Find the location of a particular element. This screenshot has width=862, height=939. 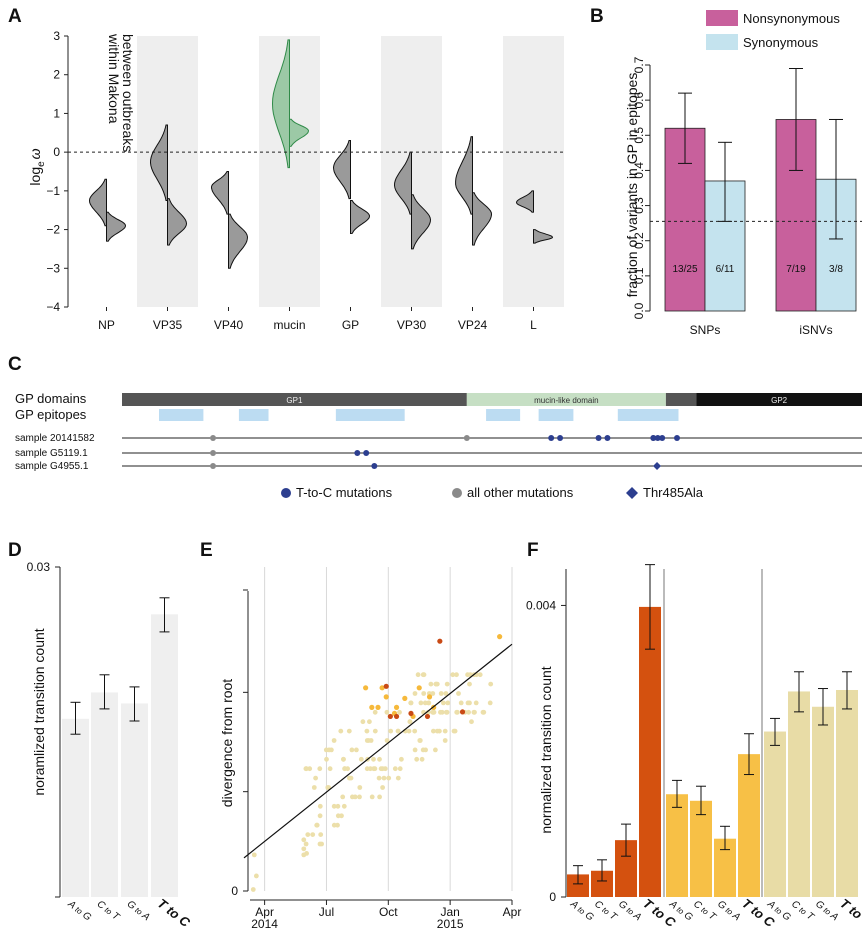

annotation-within-makona: within Makona is located at coordinates (114, 78).